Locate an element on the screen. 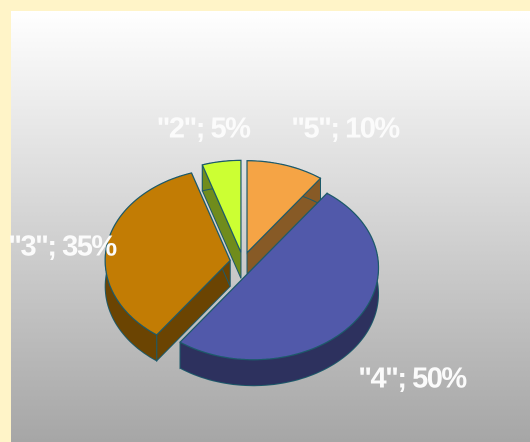  data-label: "3"; 35% is located at coordinates (62, 247).